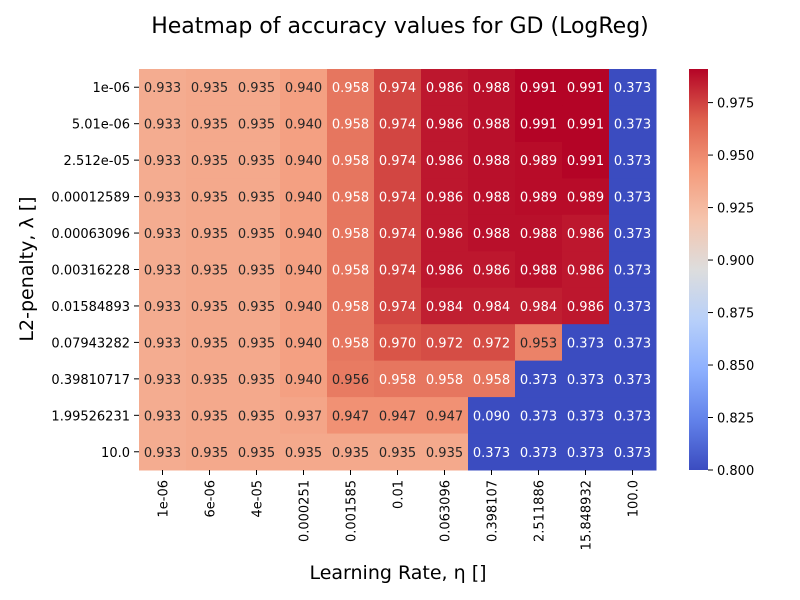 This screenshot has width=800, height=600. I want to click on x-tick-label: 0.000251, so click(305, 511).